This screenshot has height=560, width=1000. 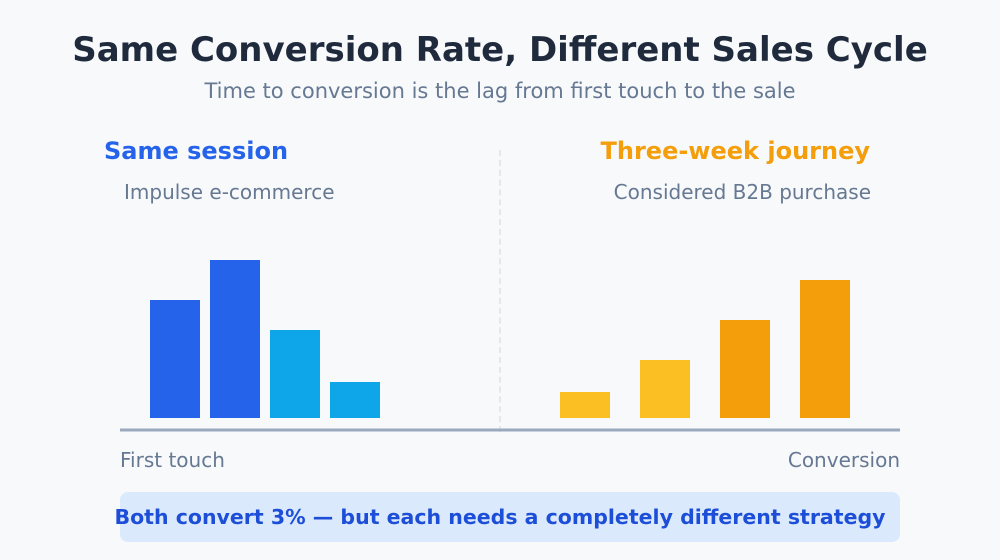 What do you see at coordinates (500, 291) in the screenshot?
I see `panel-divider` at bounding box center [500, 291].